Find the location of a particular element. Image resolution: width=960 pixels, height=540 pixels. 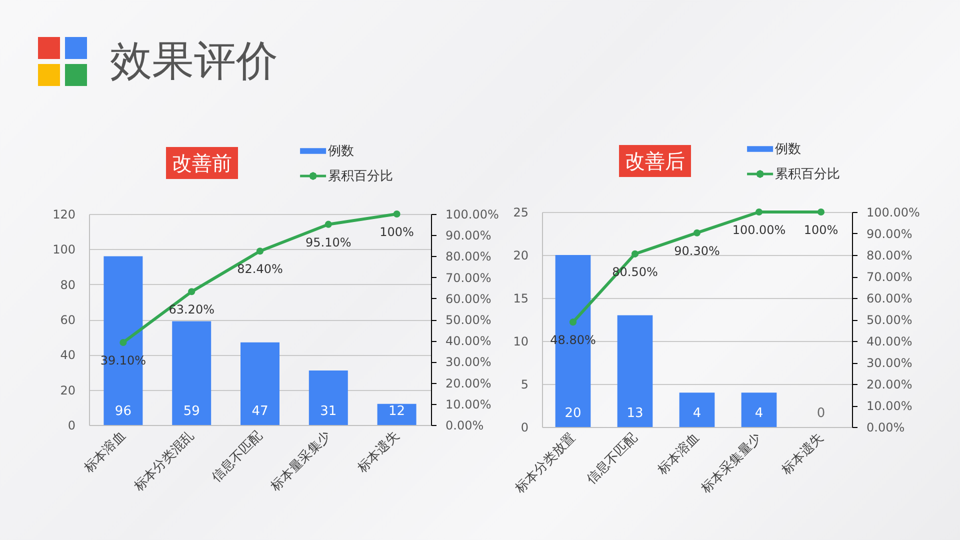

data-label: 63.20% is located at coordinates (191, 309).